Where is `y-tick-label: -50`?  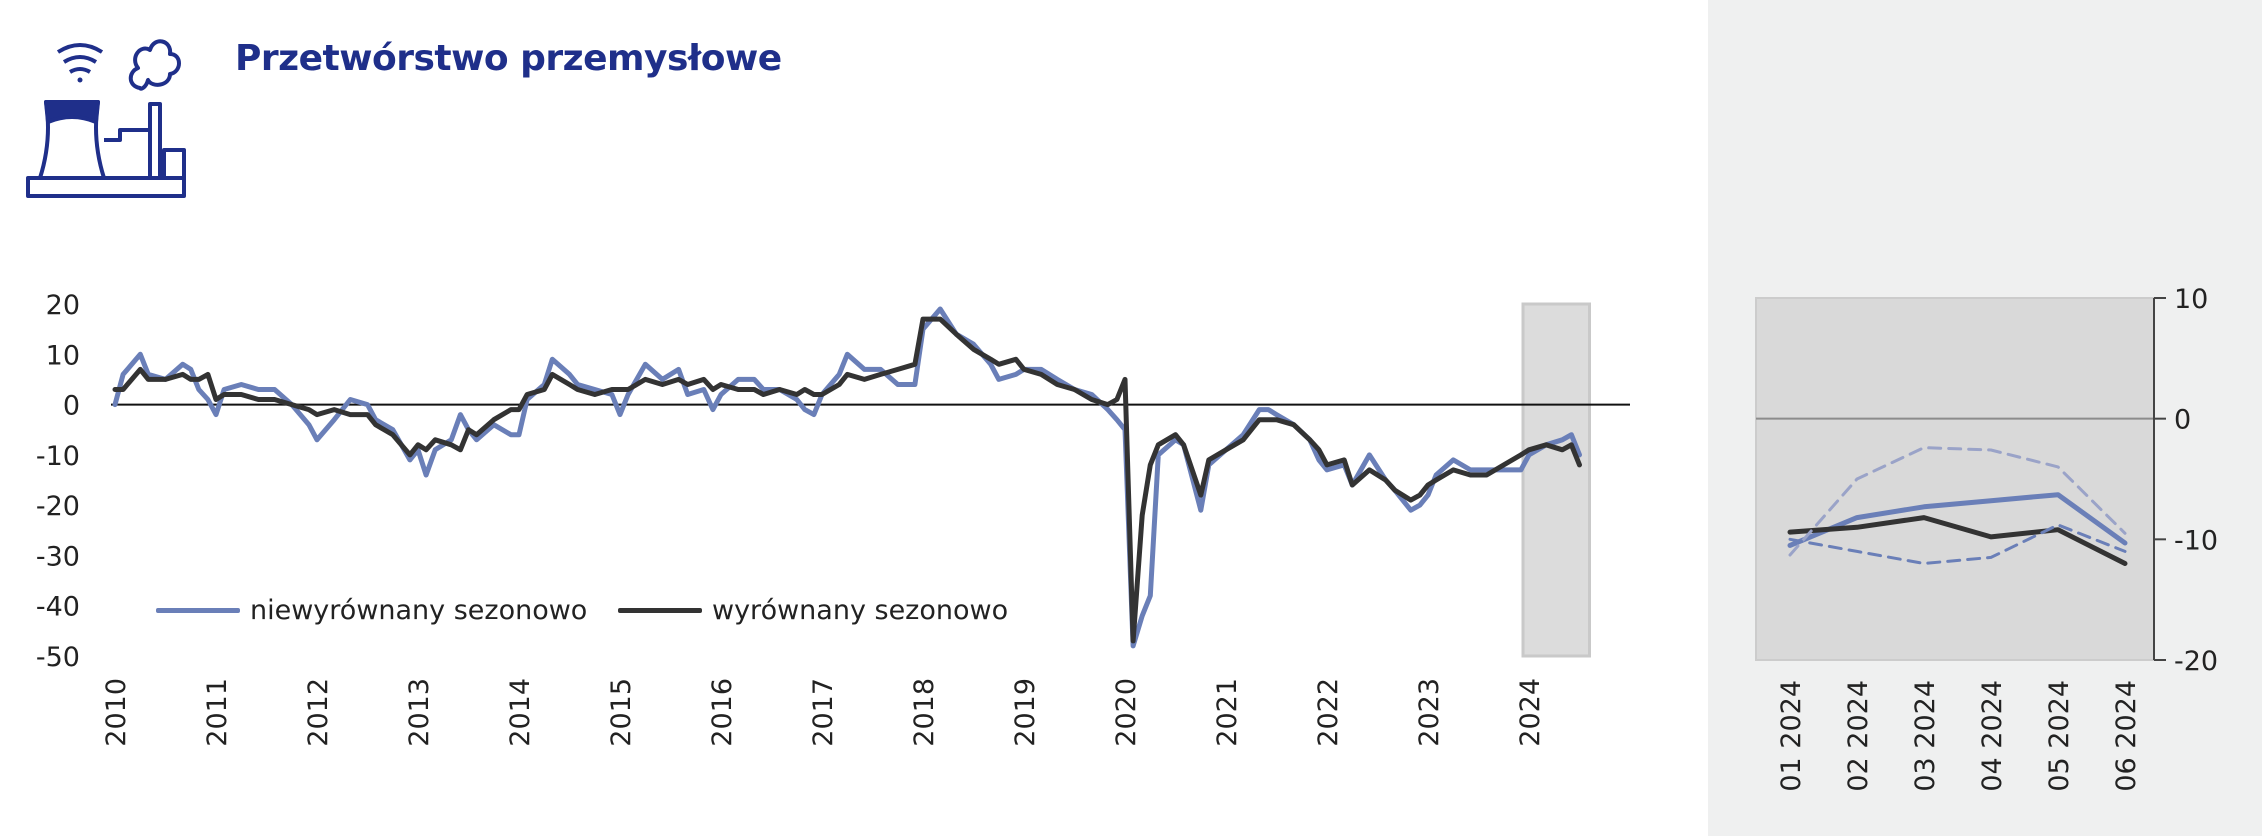 y-tick-label: -50 is located at coordinates (58, 657).